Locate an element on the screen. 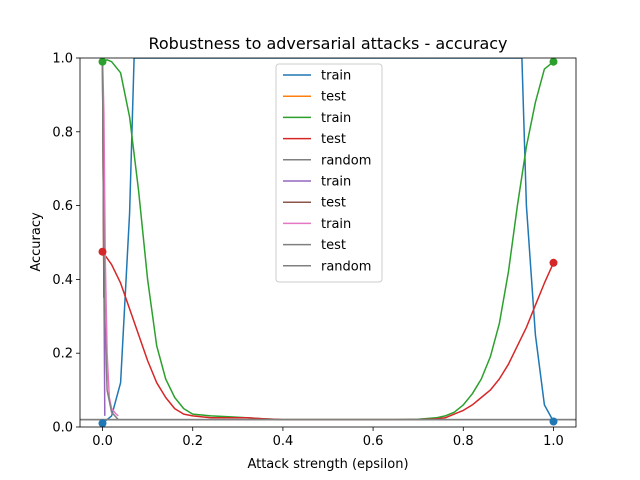  x-tick-label: 0.6 is located at coordinates (373, 441).